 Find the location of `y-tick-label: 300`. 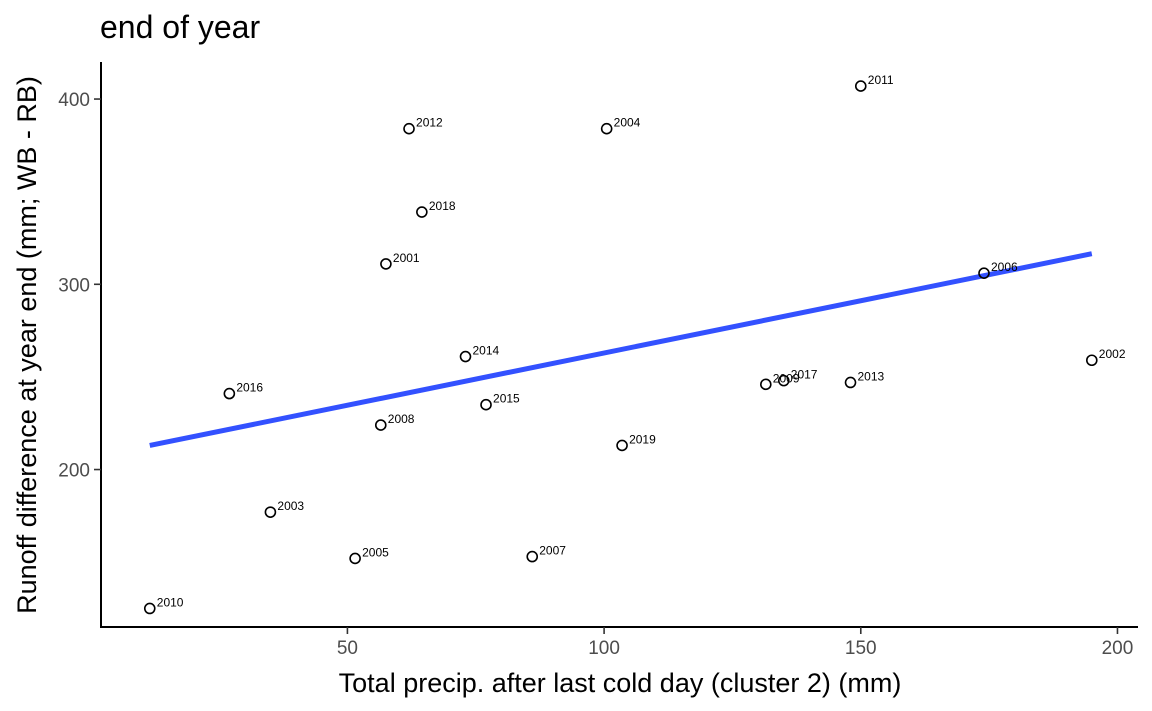

y-tick-label: 300 is located at coordinates (74, 285).